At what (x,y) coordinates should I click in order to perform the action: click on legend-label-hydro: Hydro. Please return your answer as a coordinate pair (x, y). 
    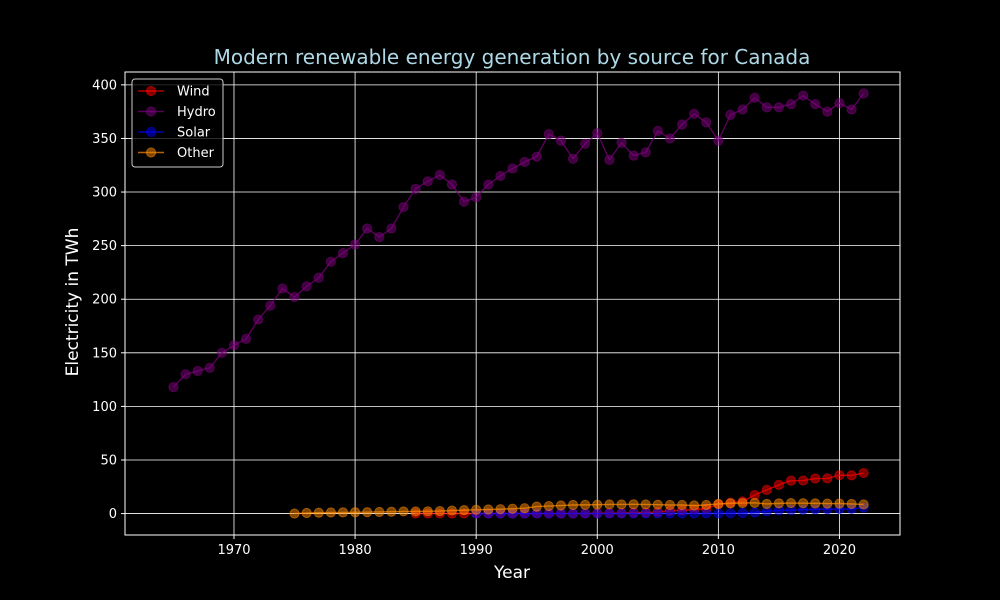
    Looking at the image, I should click on (196, 112).